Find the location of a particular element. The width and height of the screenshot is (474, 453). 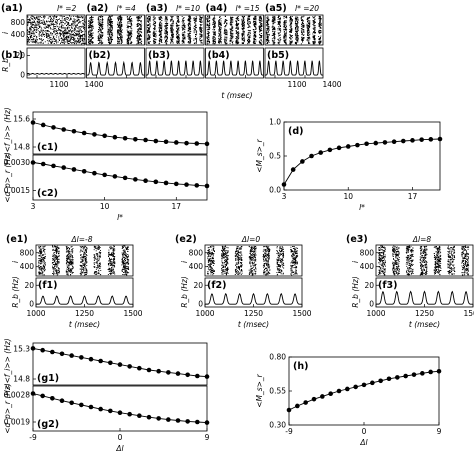

y-tick-label: 14.8 is located at coordinates (21, 147).